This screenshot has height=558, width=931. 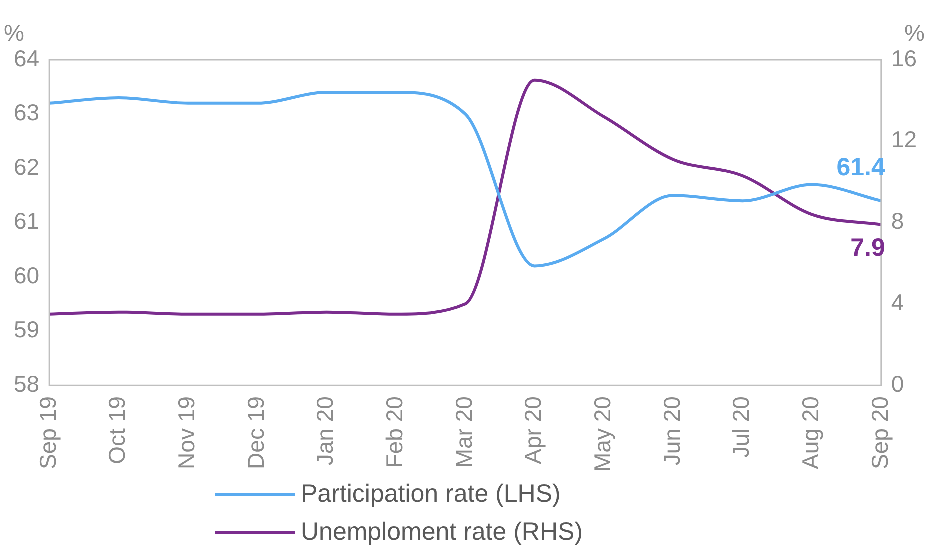 I want to click on y-tick-label: 61, so click(x=27, y=221).